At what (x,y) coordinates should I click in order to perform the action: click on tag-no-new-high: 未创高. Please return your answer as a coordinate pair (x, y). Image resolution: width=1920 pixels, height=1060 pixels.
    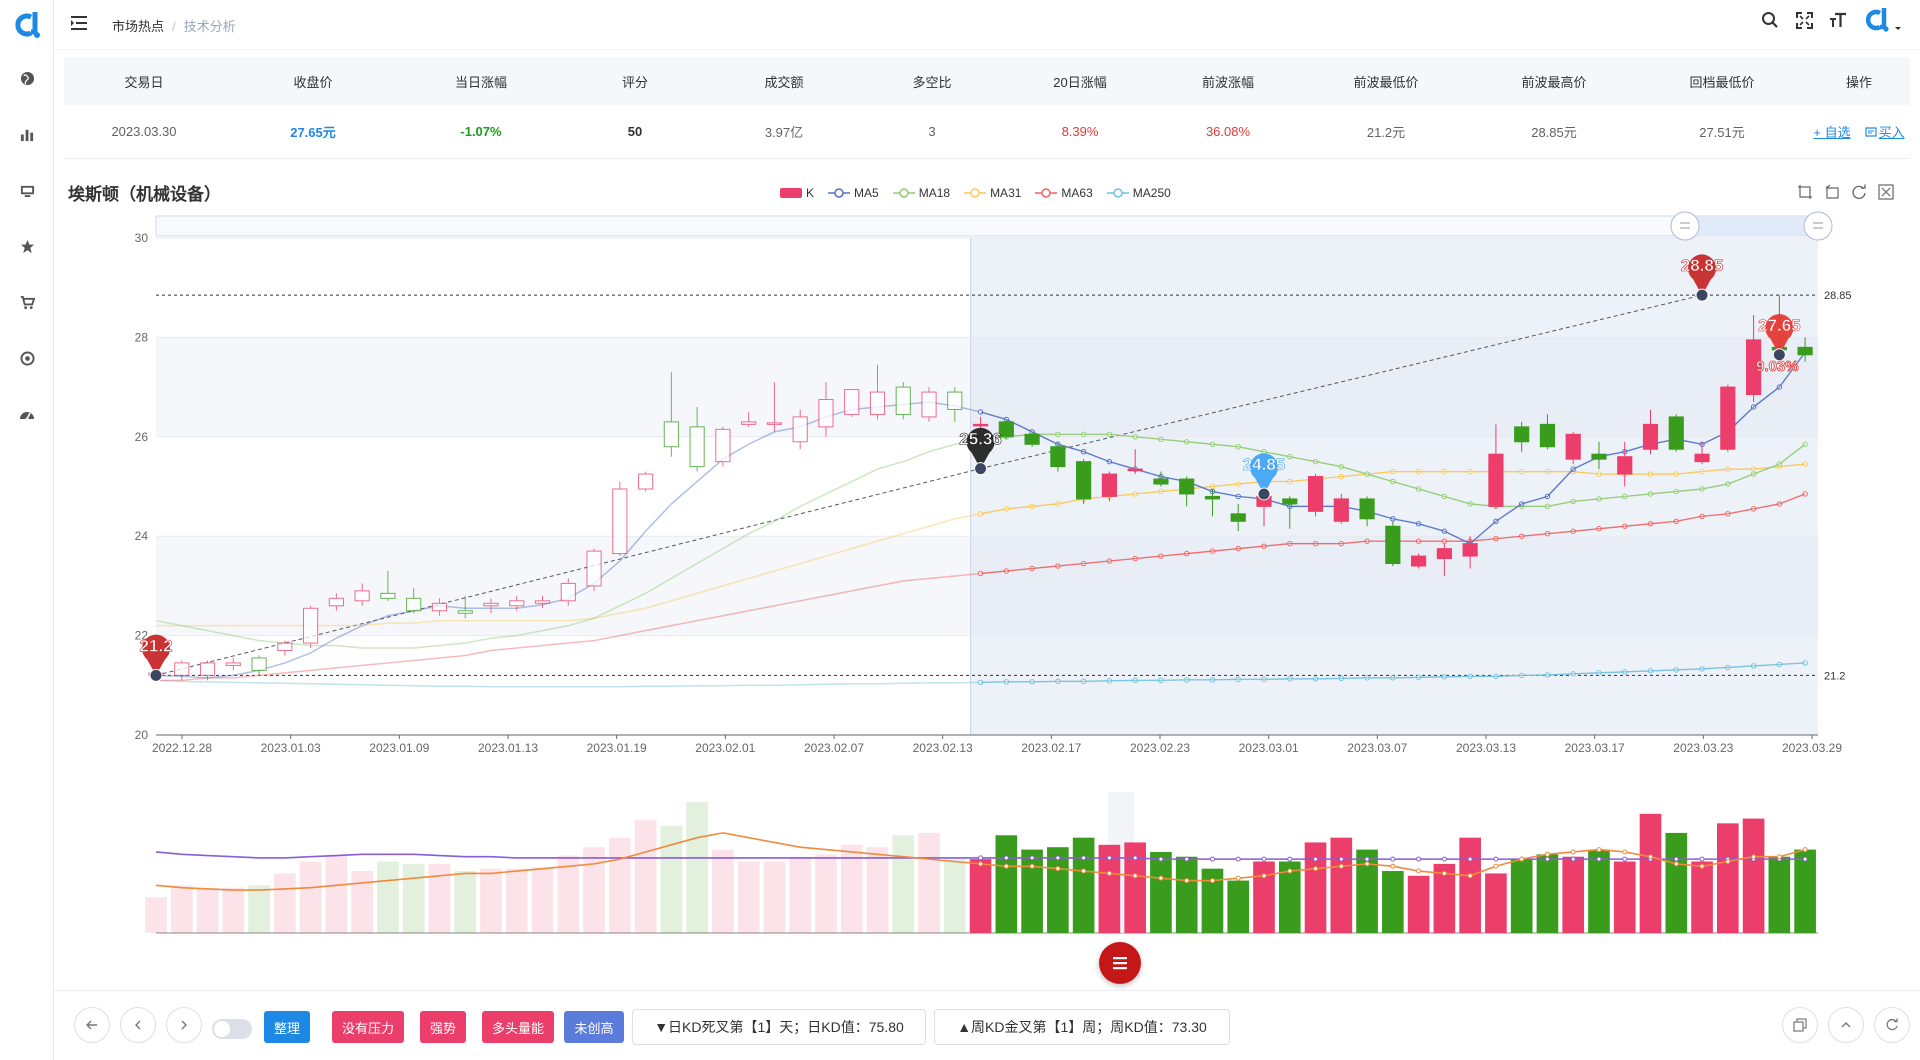
    Looking at the image, I should click on (594, 1027).